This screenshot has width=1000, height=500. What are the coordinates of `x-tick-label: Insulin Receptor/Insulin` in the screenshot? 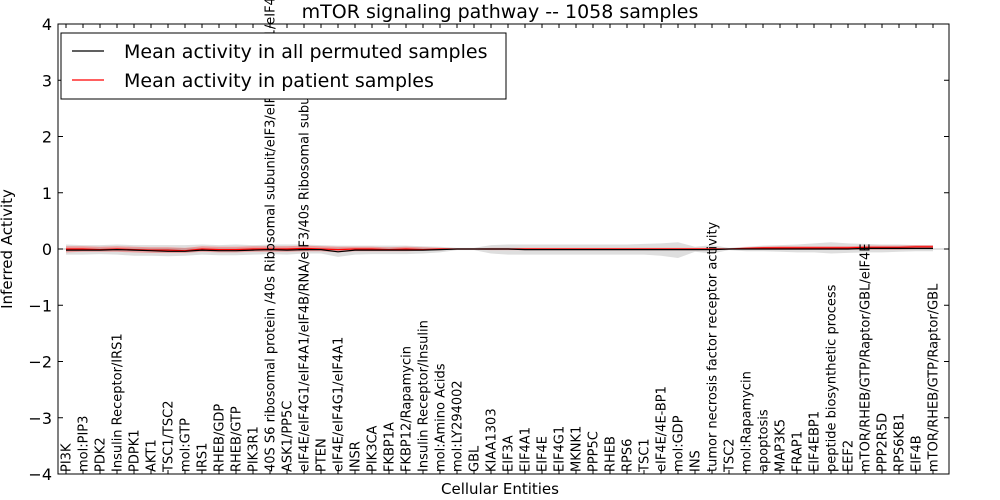 It's located at (424, 396).